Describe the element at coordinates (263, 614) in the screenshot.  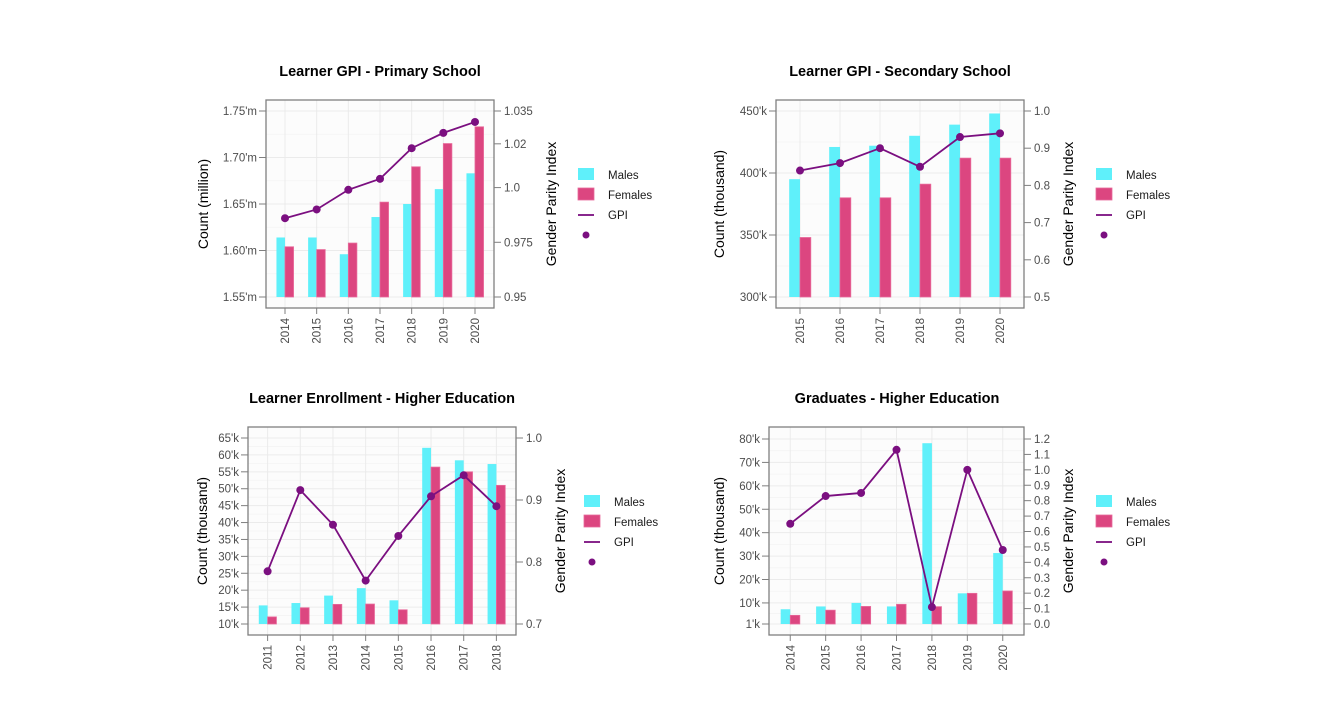
I see `bar-males-2011` at that location.